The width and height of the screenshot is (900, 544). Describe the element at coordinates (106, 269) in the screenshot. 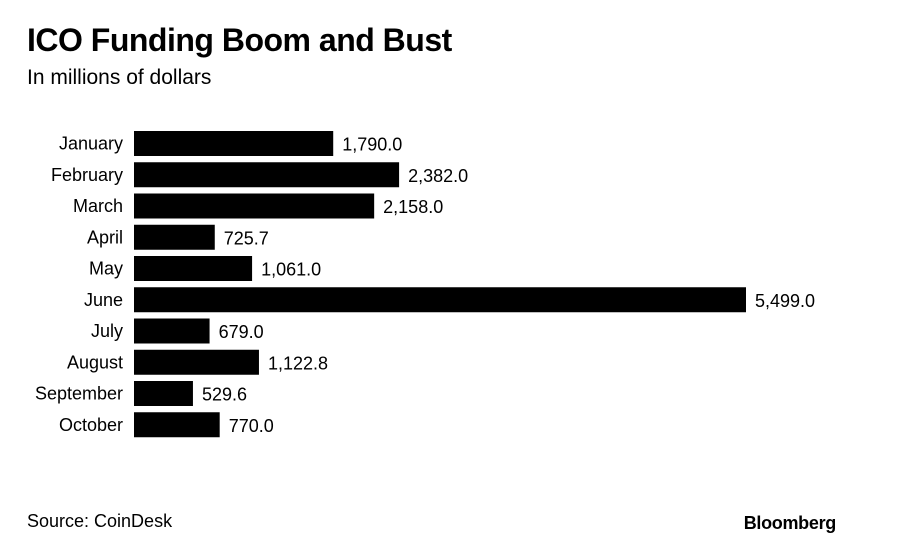

I see `category-label-may: May` at that location.